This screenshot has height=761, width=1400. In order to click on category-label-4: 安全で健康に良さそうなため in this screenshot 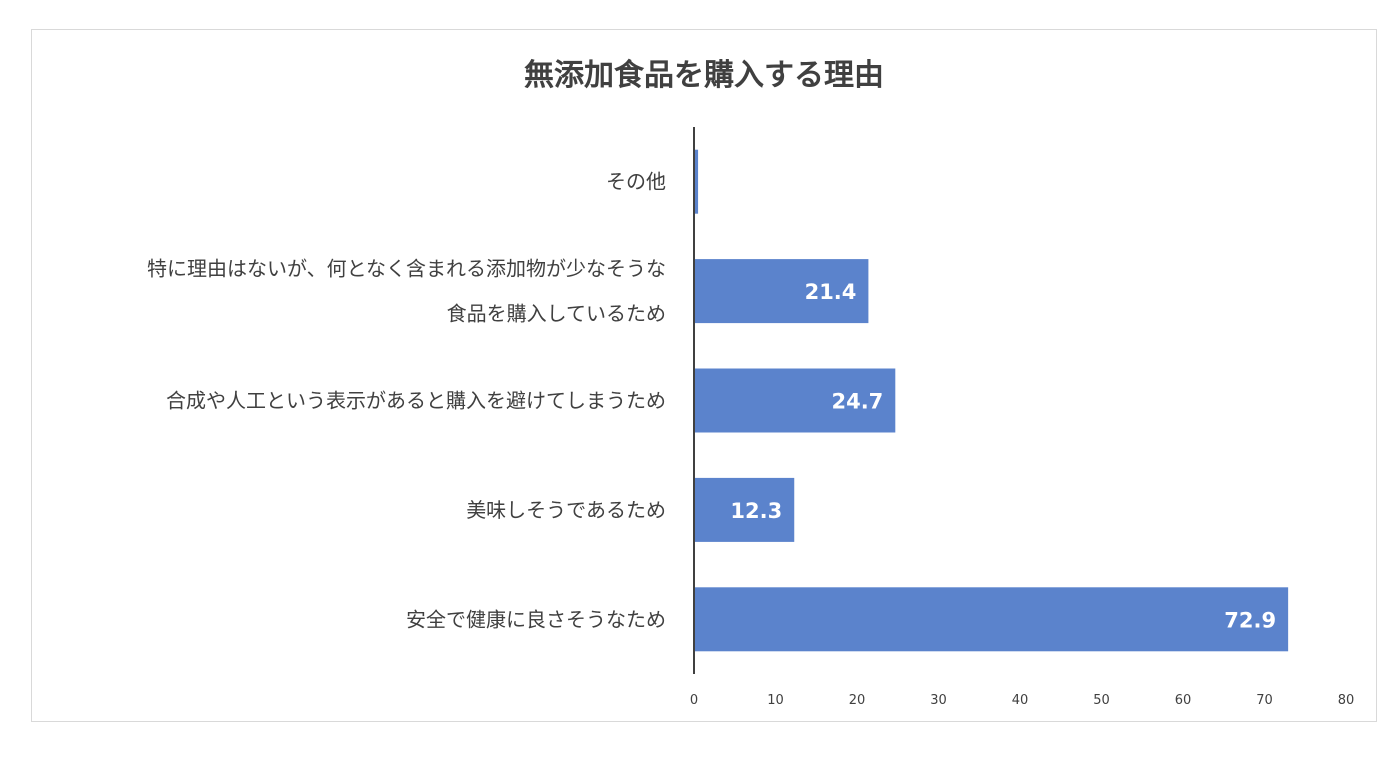, I will do `click(536, 619)`.